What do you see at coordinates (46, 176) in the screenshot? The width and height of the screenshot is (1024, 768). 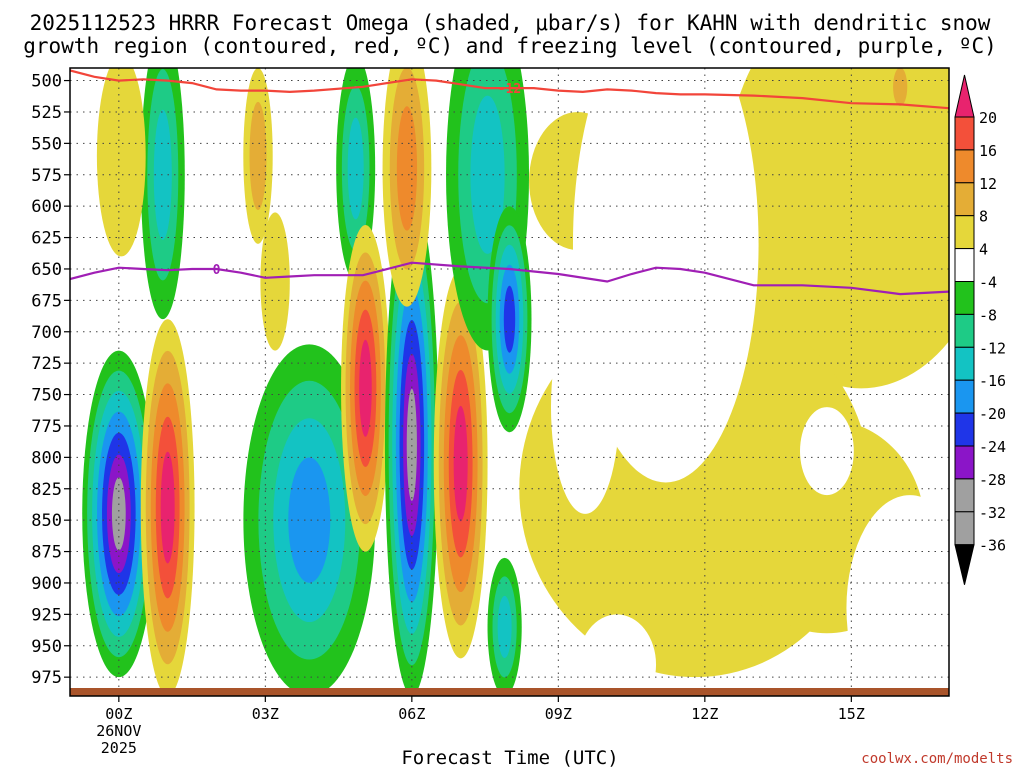 I see `y-tick-label-575: 575` at bounding box center [46, 176].